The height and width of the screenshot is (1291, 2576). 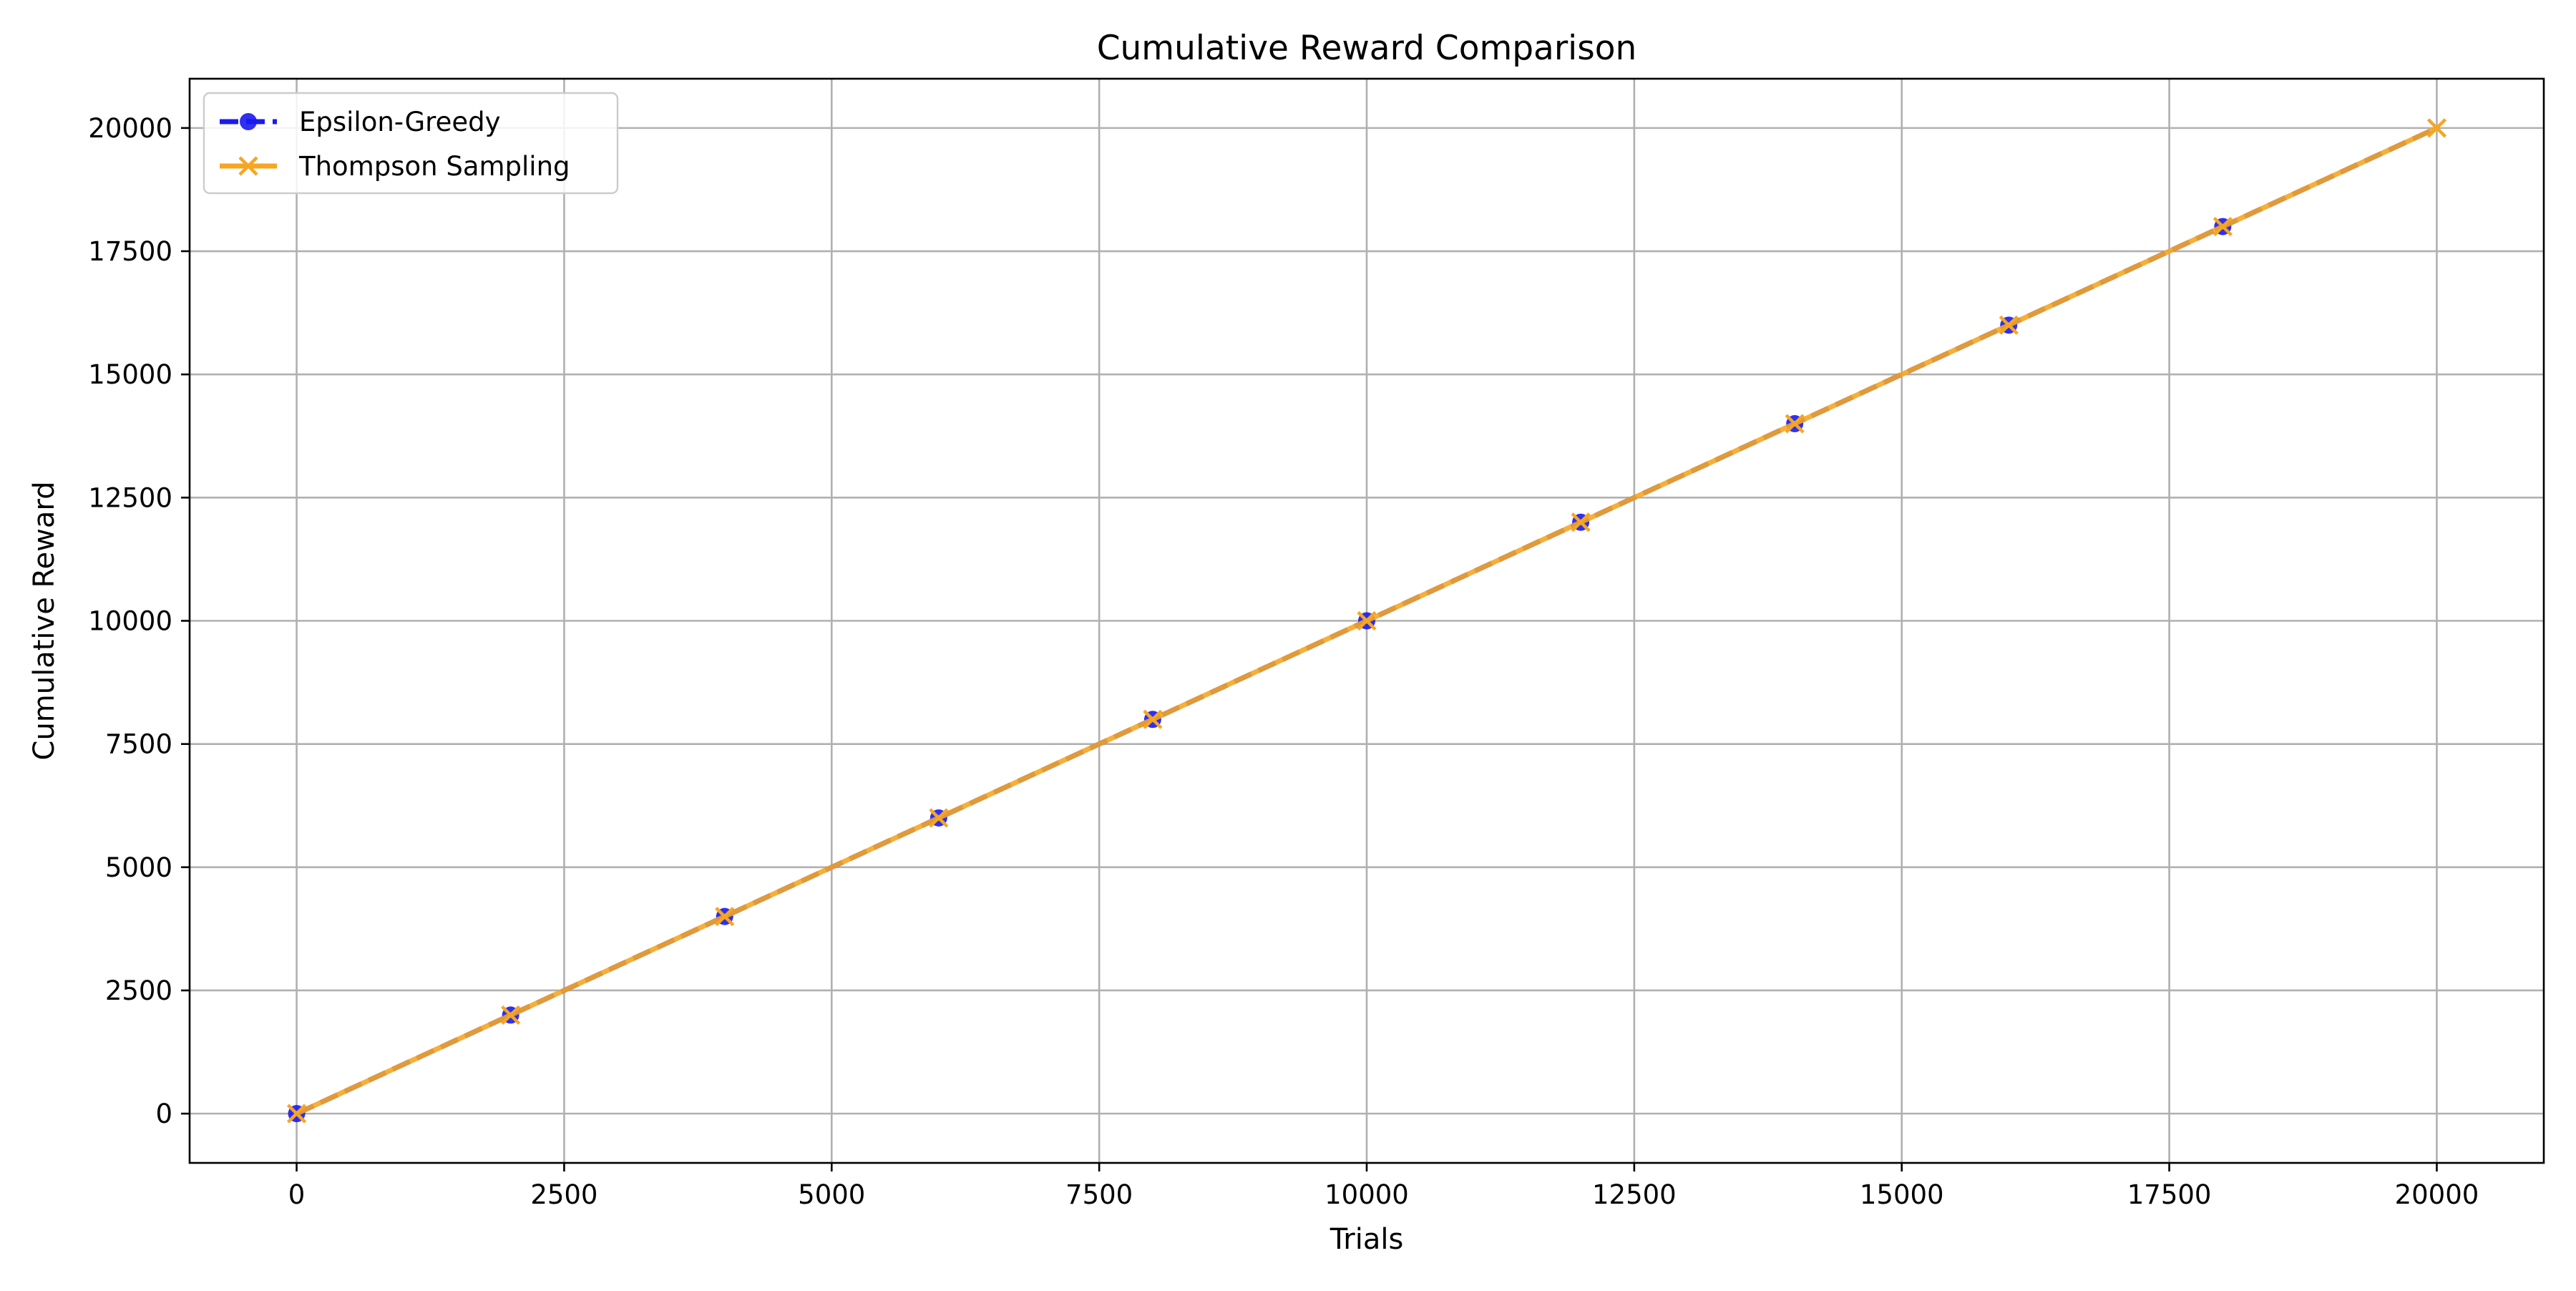 I want to click on y-tick-label: 17500, so click(x=130, y=251).